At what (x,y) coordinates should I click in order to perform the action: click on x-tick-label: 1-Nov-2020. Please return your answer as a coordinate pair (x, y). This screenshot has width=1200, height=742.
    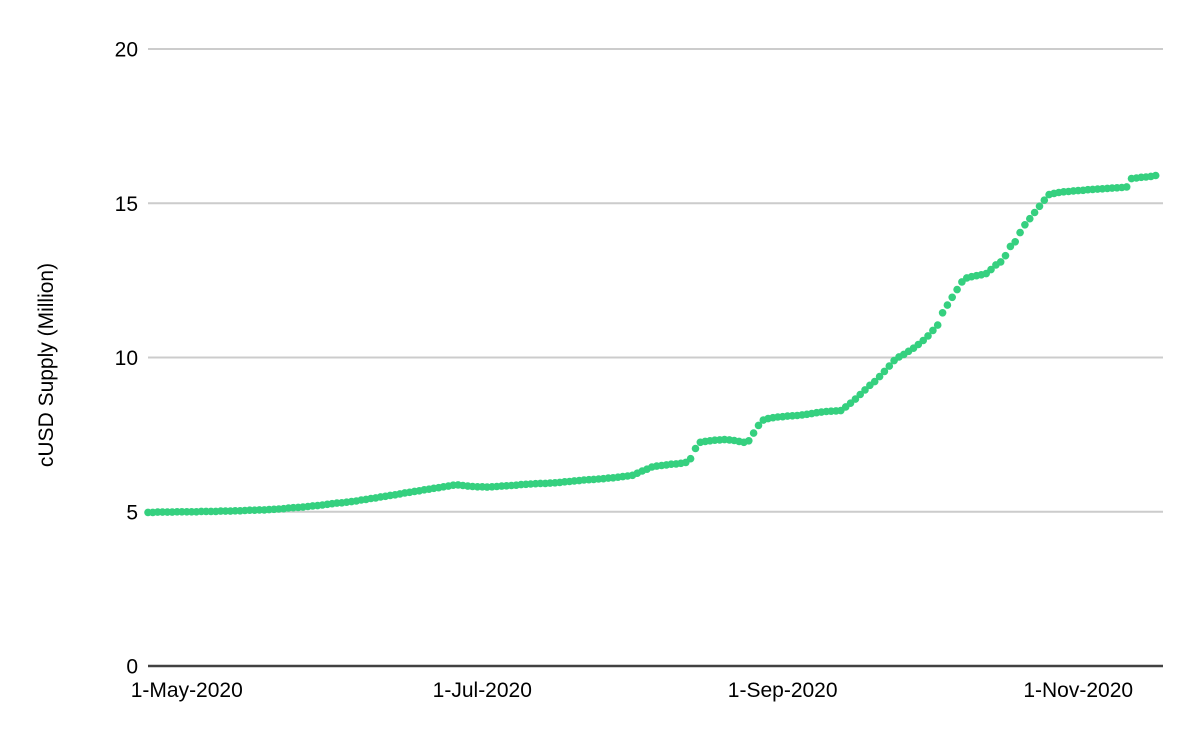
    Looking at the image, I should click on (1078, 690).